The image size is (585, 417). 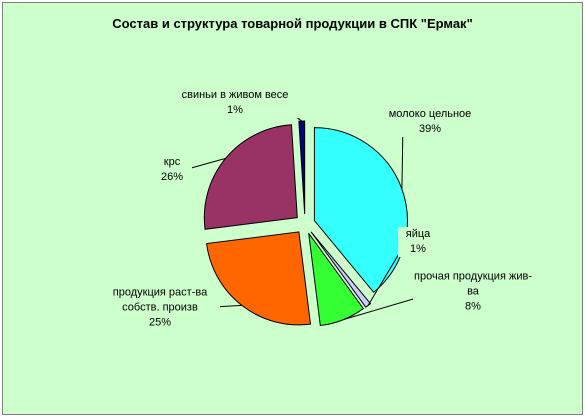 What do you see at coordinates (172, 162) in the screenshot?
I see `category-label: крс` at bounding box center [172, 162].